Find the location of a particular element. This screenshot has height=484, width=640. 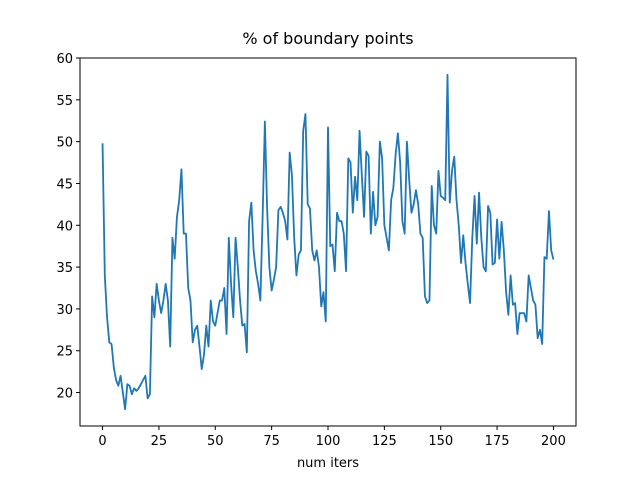

y-tick-label: 40 is located at coordinates (64, 226).